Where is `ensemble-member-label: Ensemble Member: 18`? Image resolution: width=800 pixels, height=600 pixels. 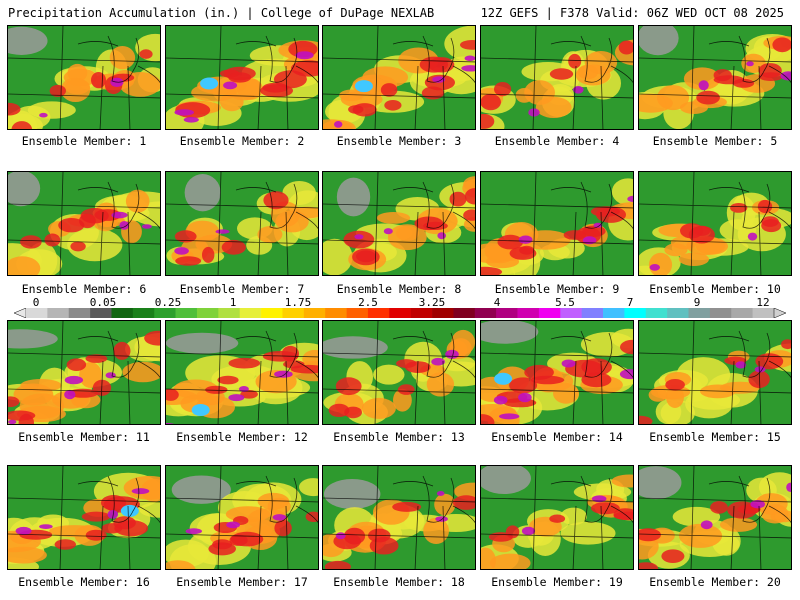
ensemble-member-label: Ensemble Member: 18 is located at coordinates (399, 582).